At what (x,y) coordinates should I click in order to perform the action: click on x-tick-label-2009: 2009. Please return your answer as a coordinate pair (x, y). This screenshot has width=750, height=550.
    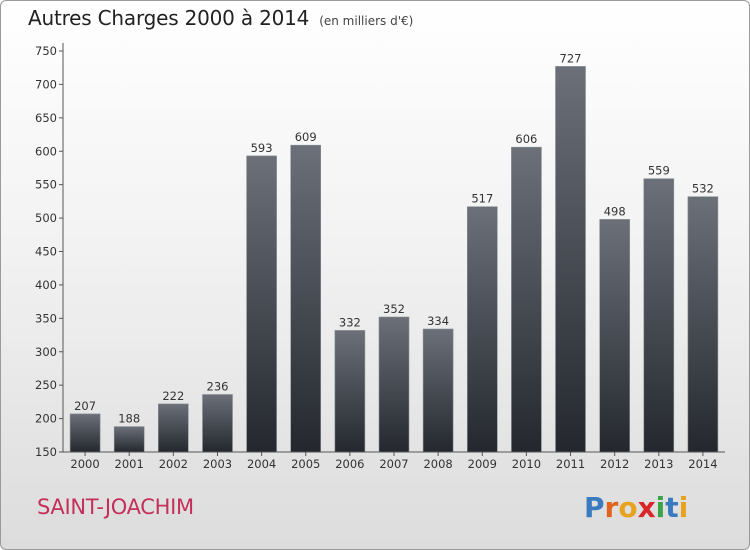
    Looking at the image, I should click on (482, 464).